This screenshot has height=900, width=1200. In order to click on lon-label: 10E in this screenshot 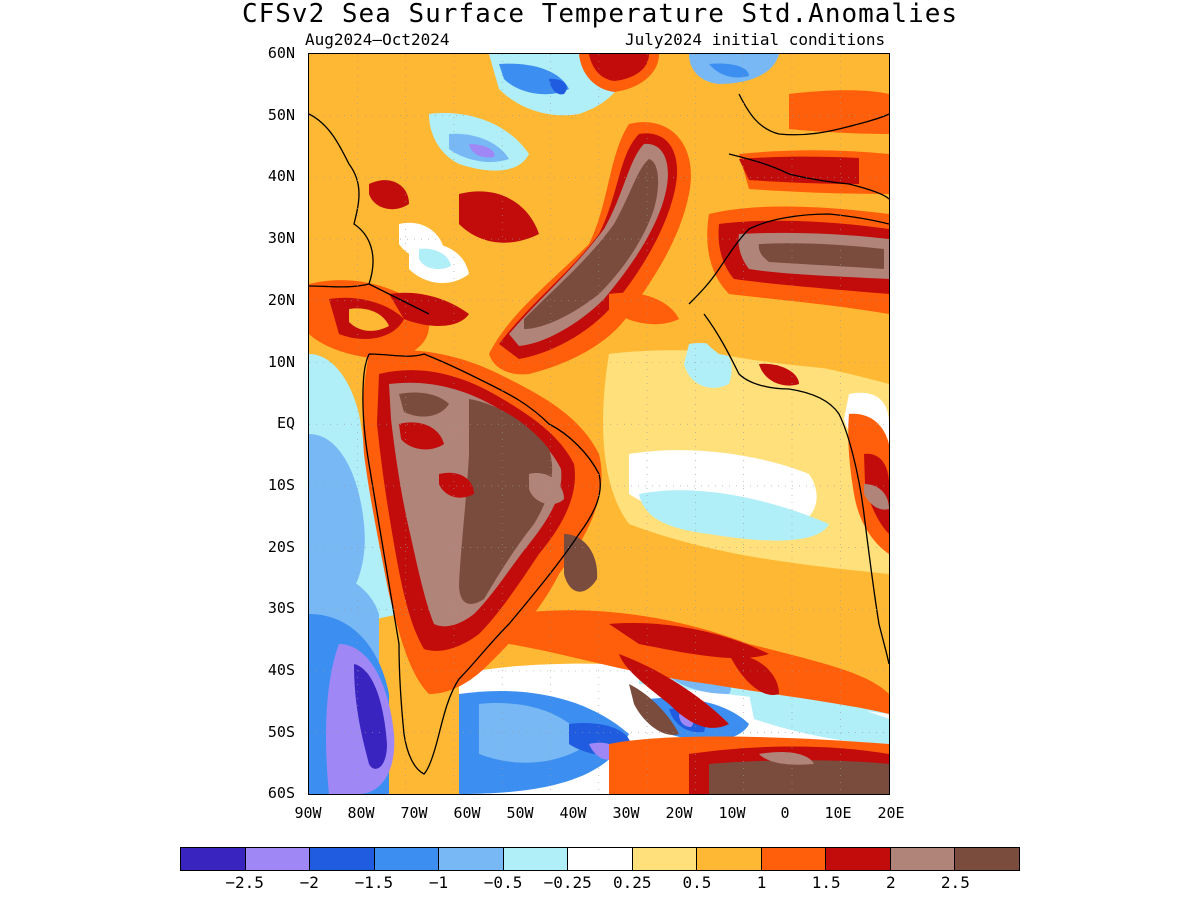, I will do `click(838, 813)`.